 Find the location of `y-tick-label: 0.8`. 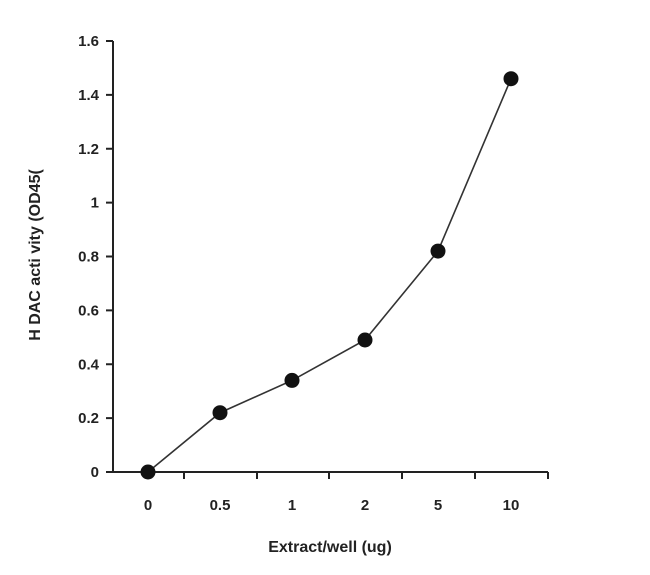

y-tick-label: 0.8 is located at coordinates (88, 257).